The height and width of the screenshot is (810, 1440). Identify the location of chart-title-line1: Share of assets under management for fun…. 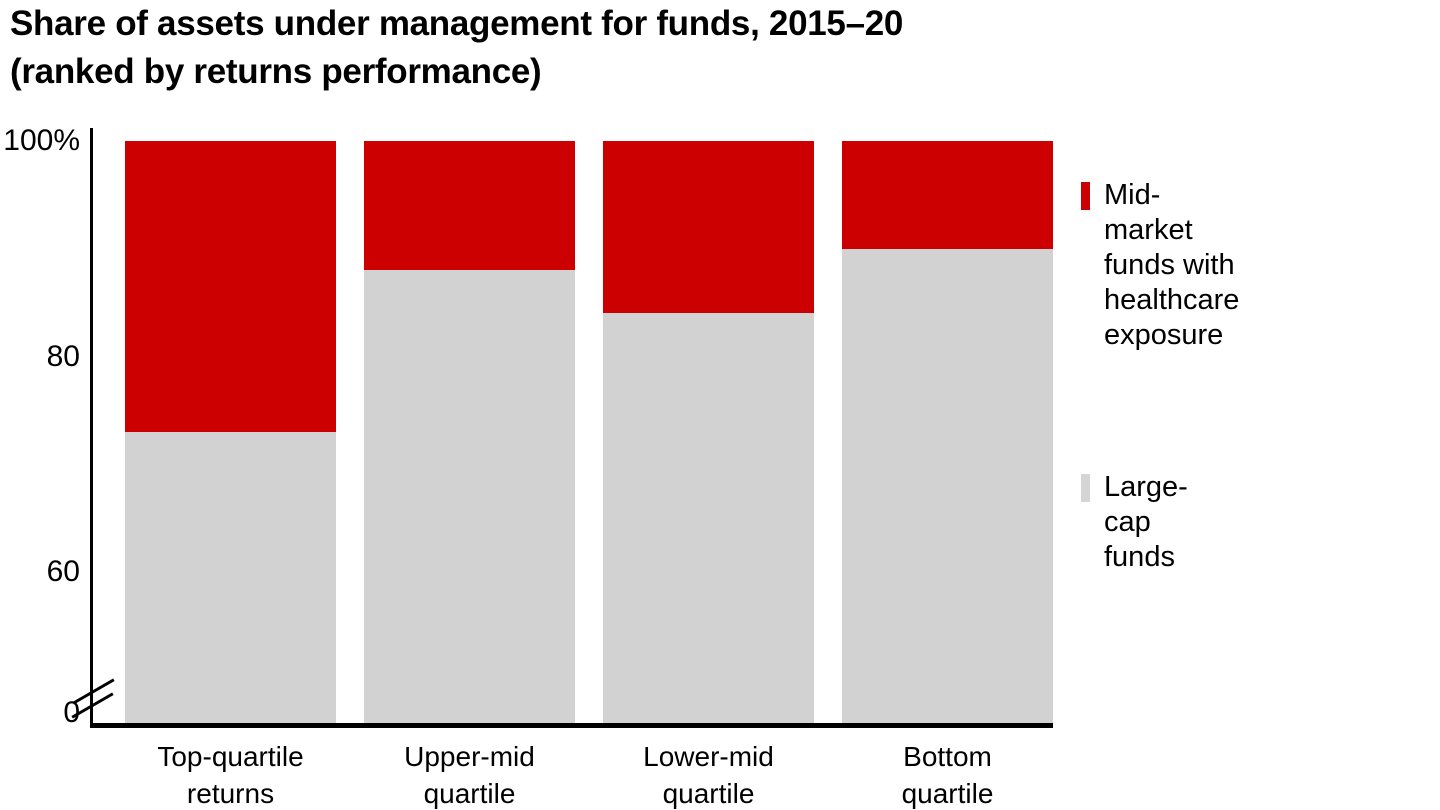
(457, 23).